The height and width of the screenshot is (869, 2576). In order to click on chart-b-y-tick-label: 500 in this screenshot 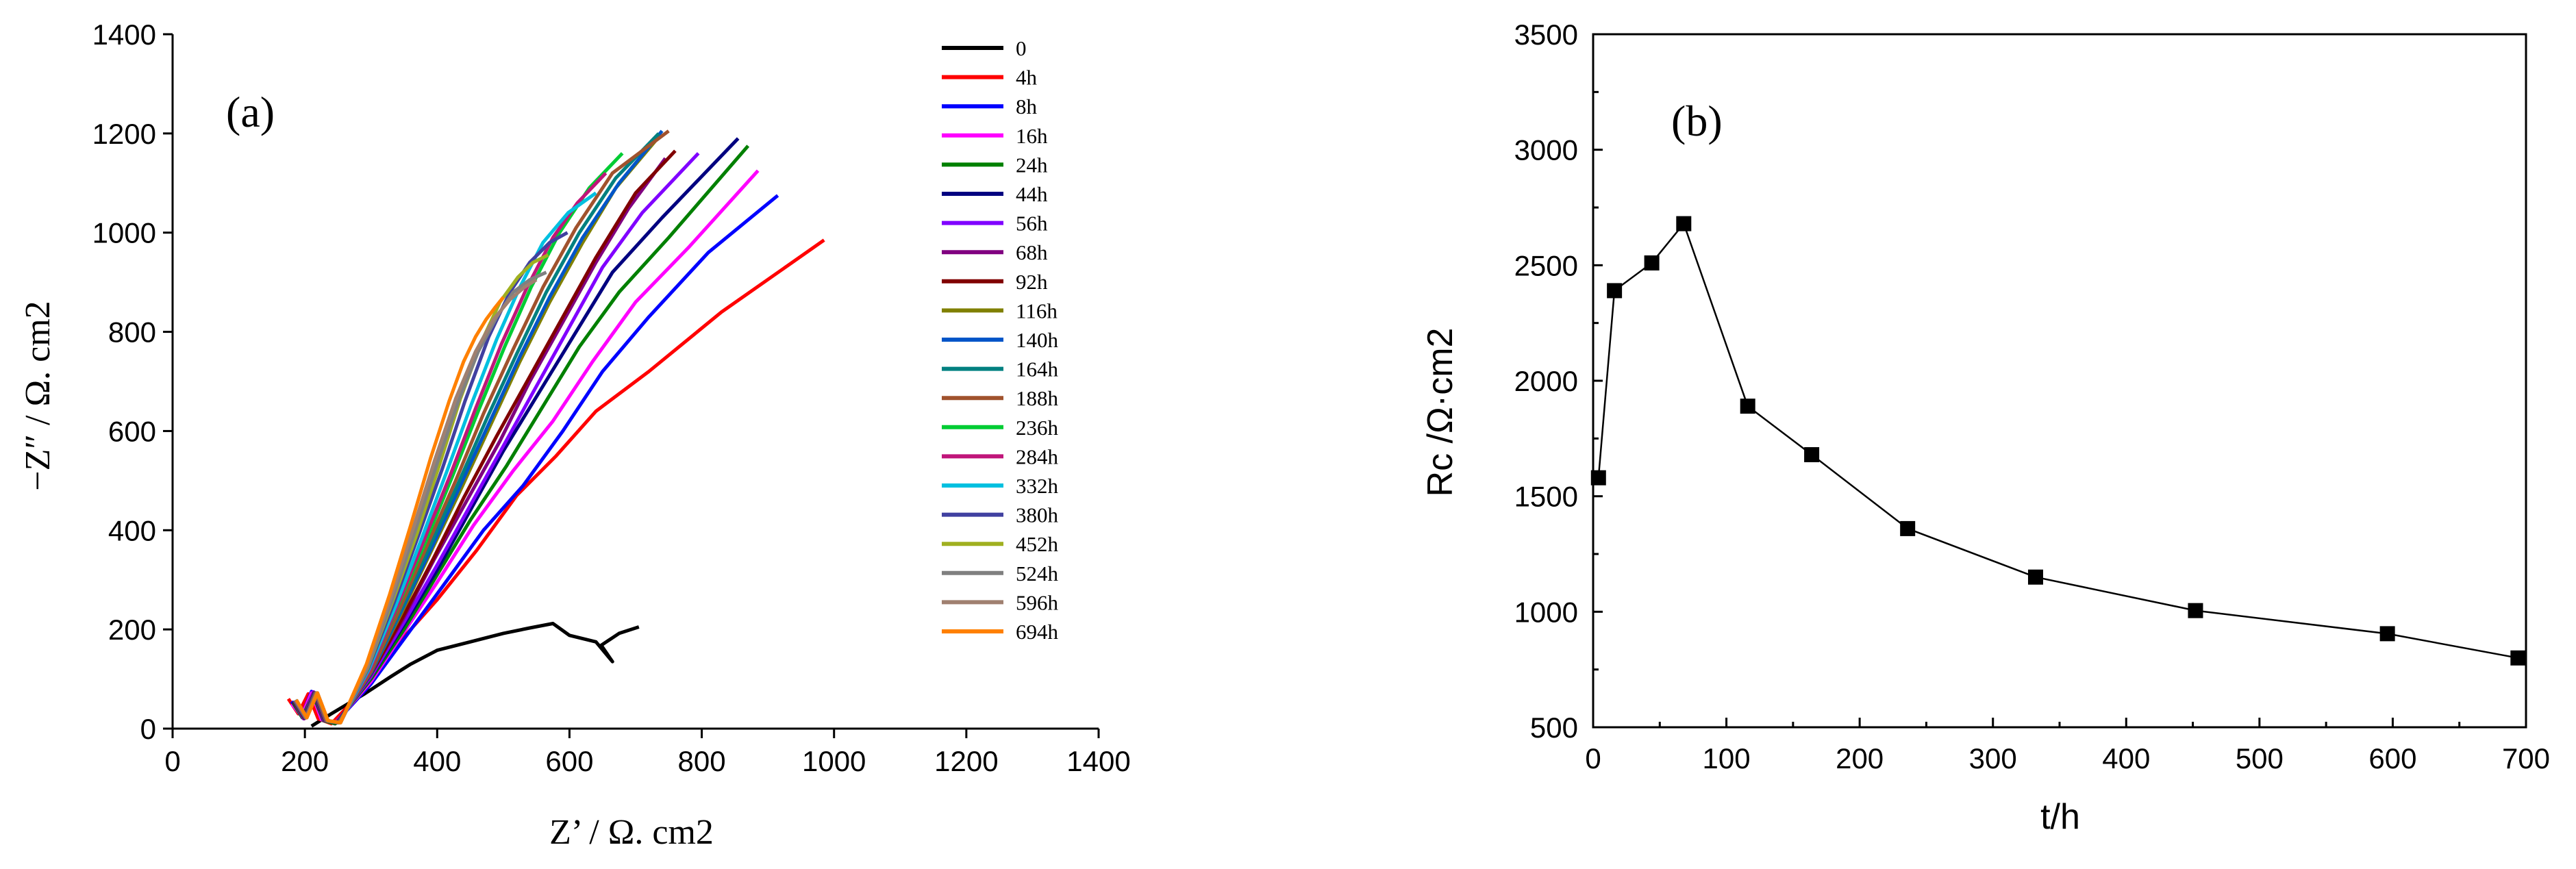, I will do `click(1554, 727)`.